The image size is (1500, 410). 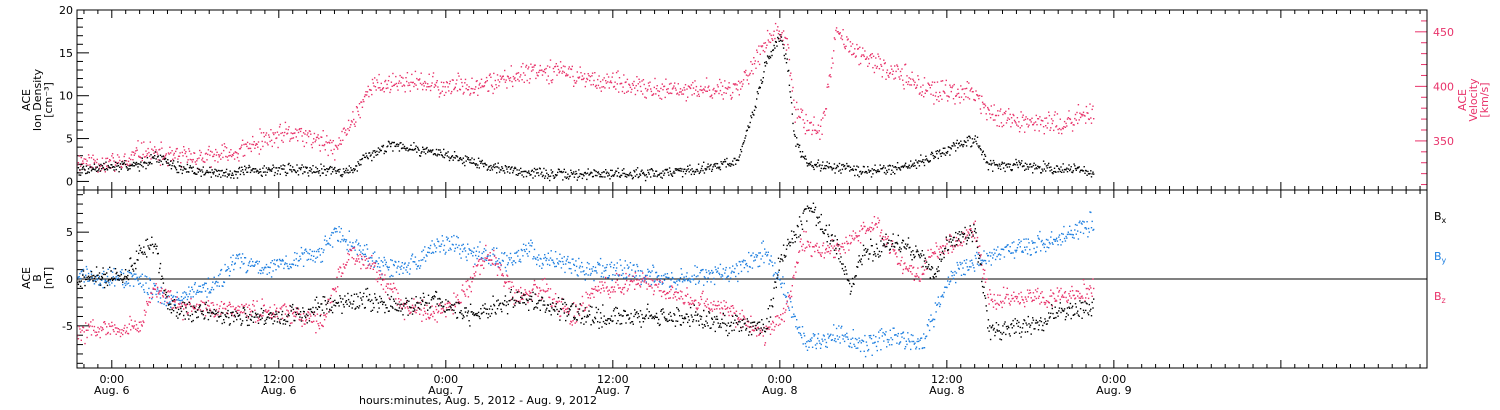 I want to click on left-y-axis-title-line: [cm⁻³], so click(x=48, y=100).